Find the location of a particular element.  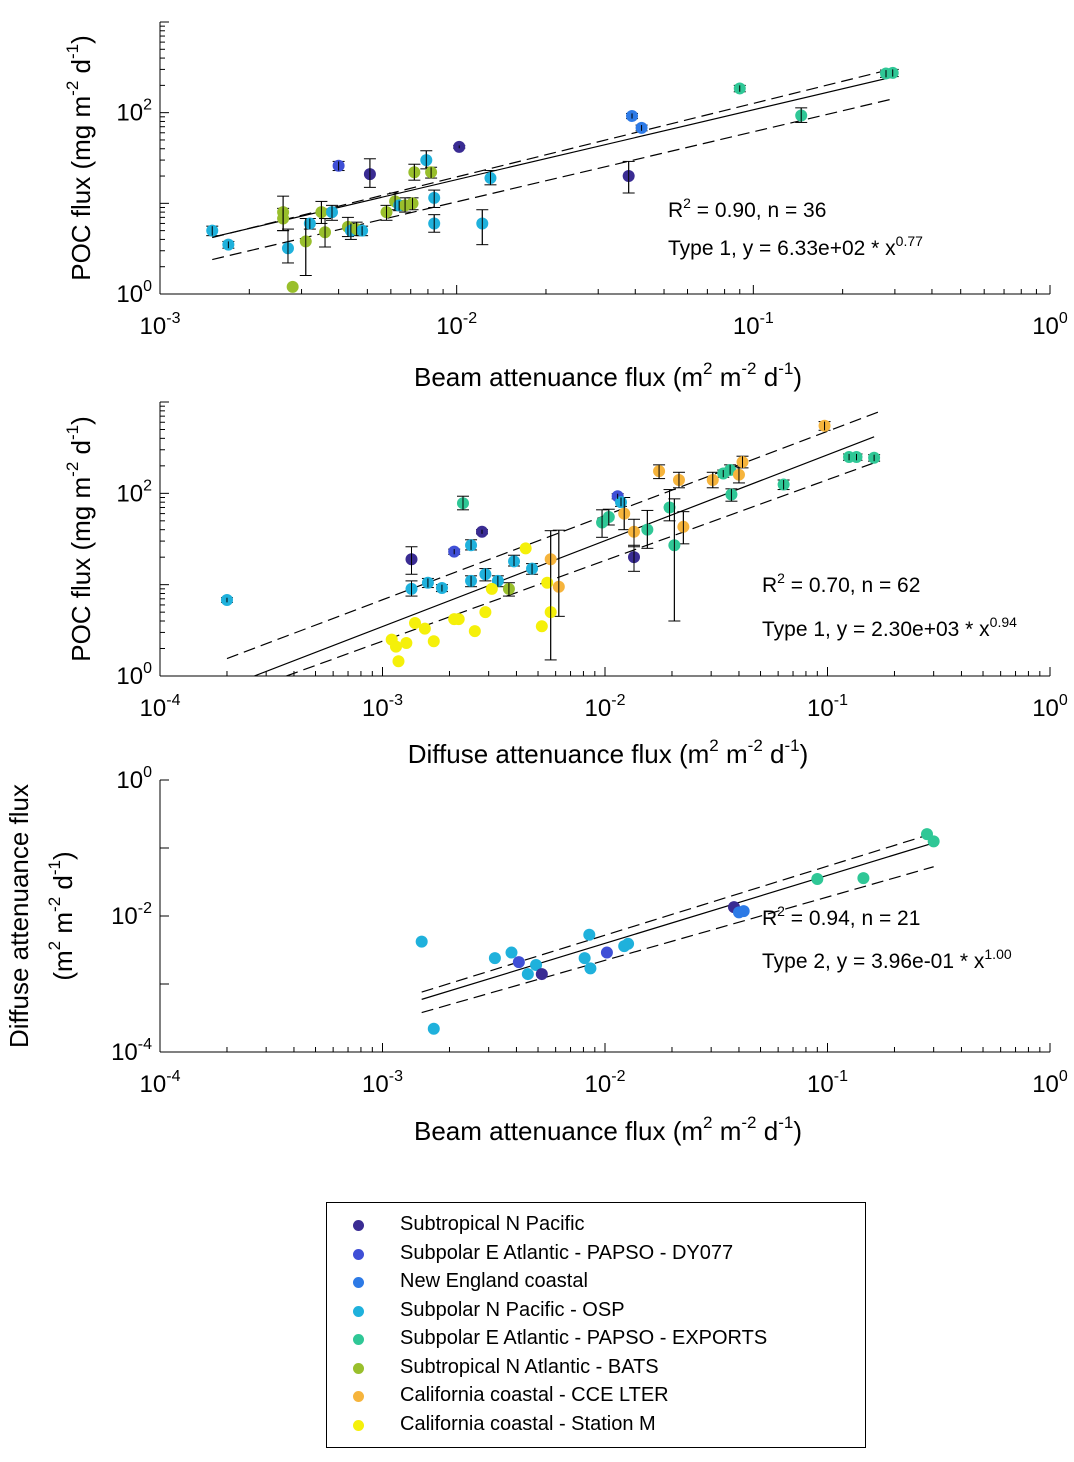

r2-annotation: R2 = 0.90, n = 36 is located at coordinates (747, 208).